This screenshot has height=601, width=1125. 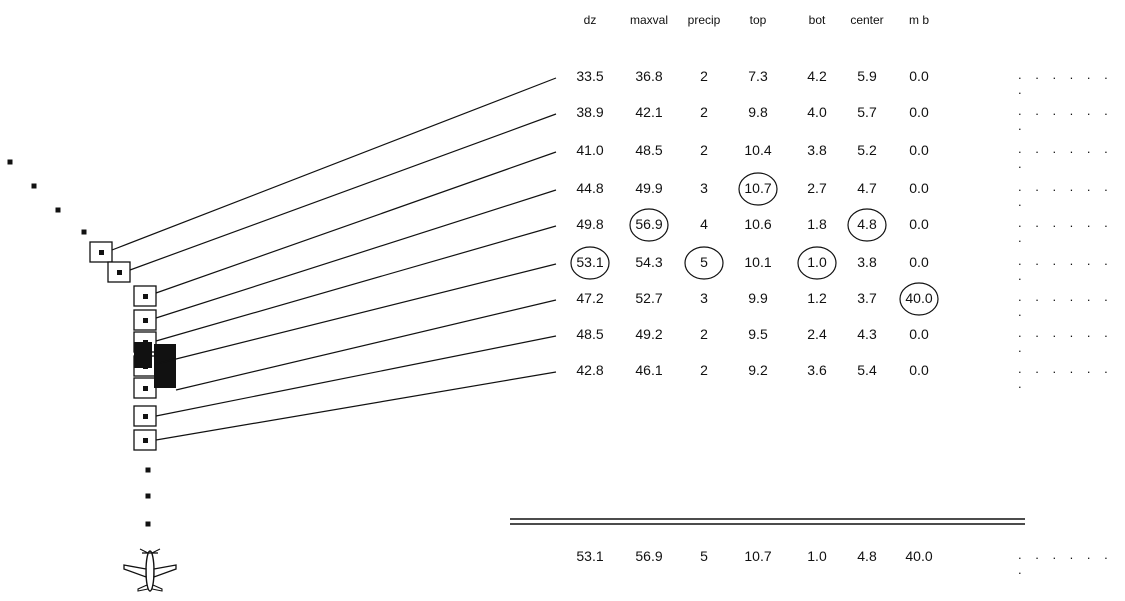 I want to click on table-cell: 47.2, so click(x=590, y=298).